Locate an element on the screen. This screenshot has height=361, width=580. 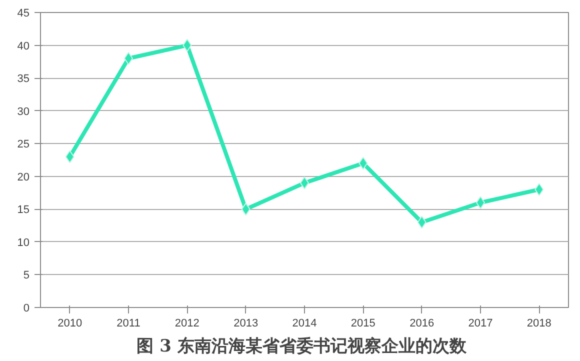
y-tick-label: 20 is located at coordinates (23, 177).